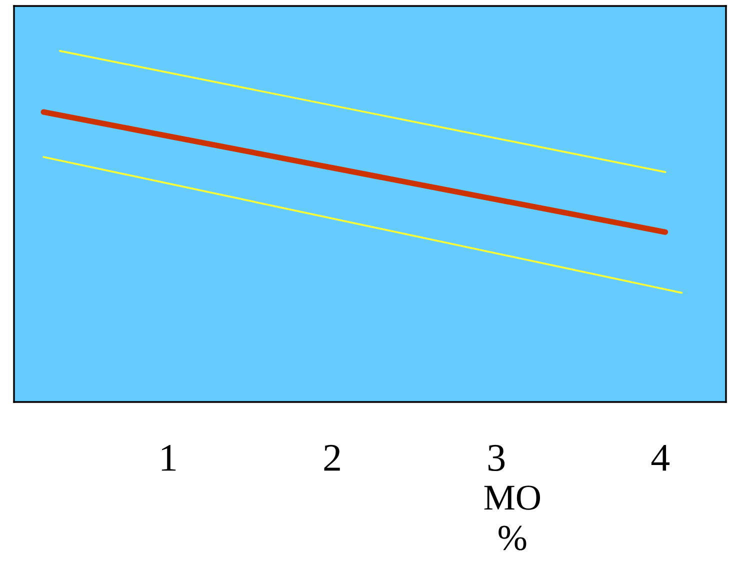 The width and height of the screenshot is (730, 582). What do you see at coordinates (512, 518) in the screenshot?
I see `x-axis-title: MO %` at bounding box center [512, 518].